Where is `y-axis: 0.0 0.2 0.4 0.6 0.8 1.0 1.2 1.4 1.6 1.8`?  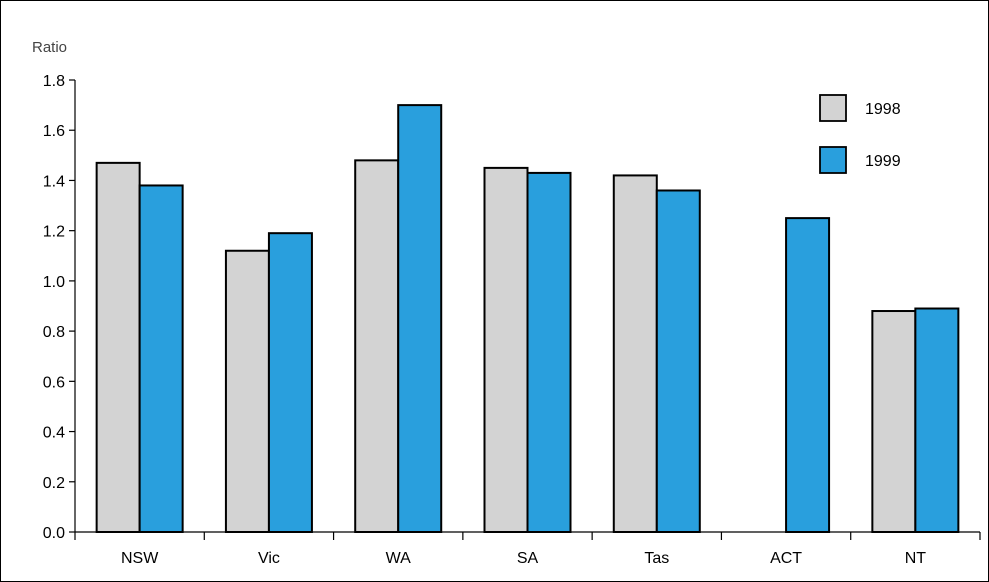 y-axis: 0.0 0.2 0.4 0.6 0.8 1.0 1.2 1.4 1.6 1.8 is located at coordinates (59, 307).